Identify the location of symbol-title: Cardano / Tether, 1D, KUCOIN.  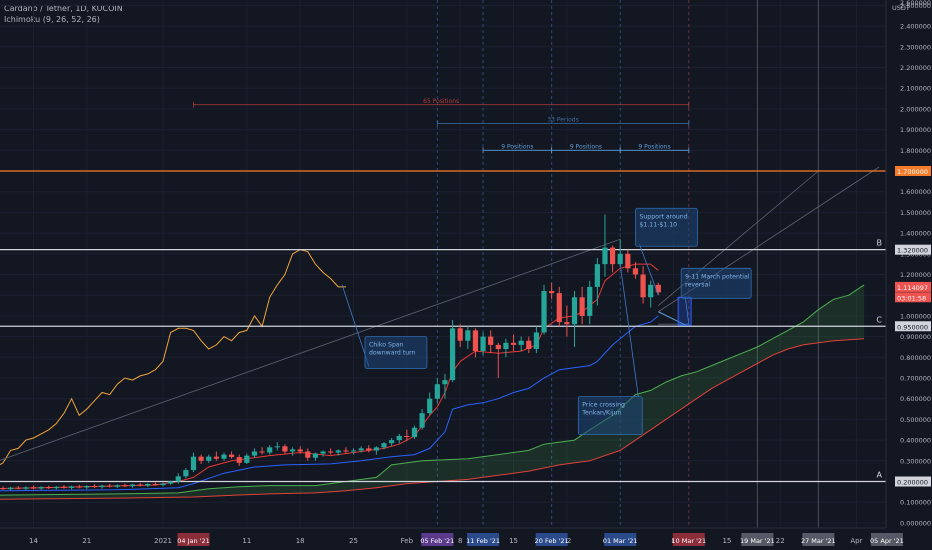
(63, 8).